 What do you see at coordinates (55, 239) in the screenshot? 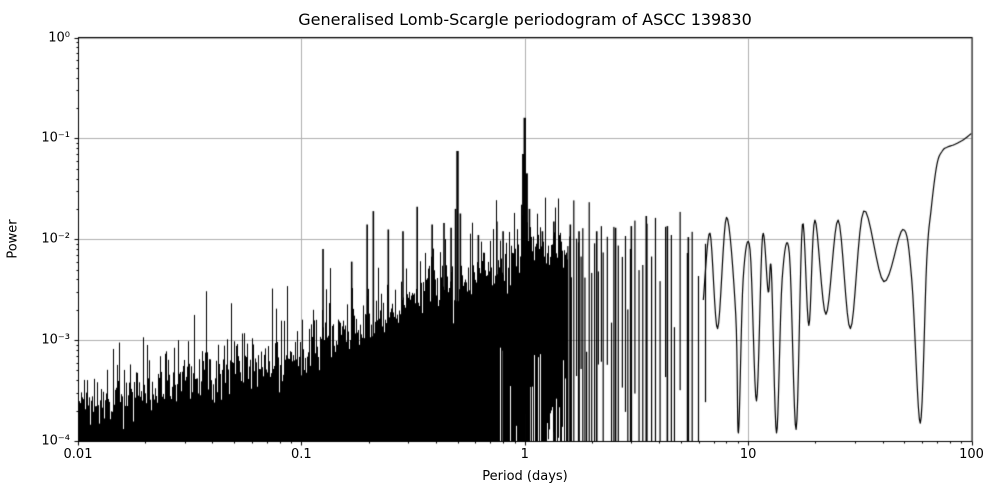
I see `y-tick-label: 10⁻²` at bounding box center [55, 239].